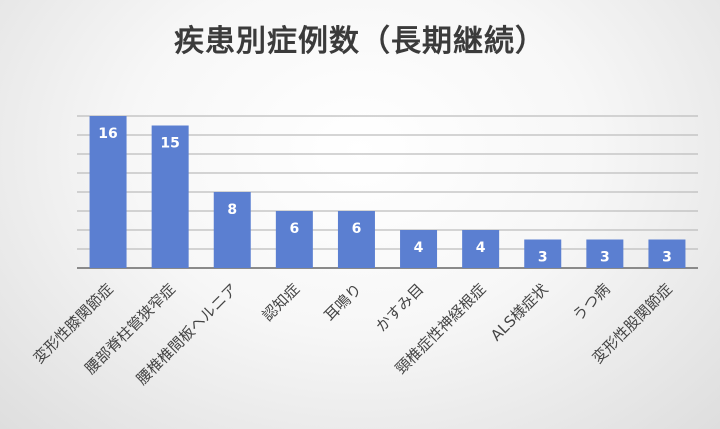  Describe the element at coordinates (360, 41) in the screenshot. I see `chart-title: 疾患別症例数（長期継続）` at that location.